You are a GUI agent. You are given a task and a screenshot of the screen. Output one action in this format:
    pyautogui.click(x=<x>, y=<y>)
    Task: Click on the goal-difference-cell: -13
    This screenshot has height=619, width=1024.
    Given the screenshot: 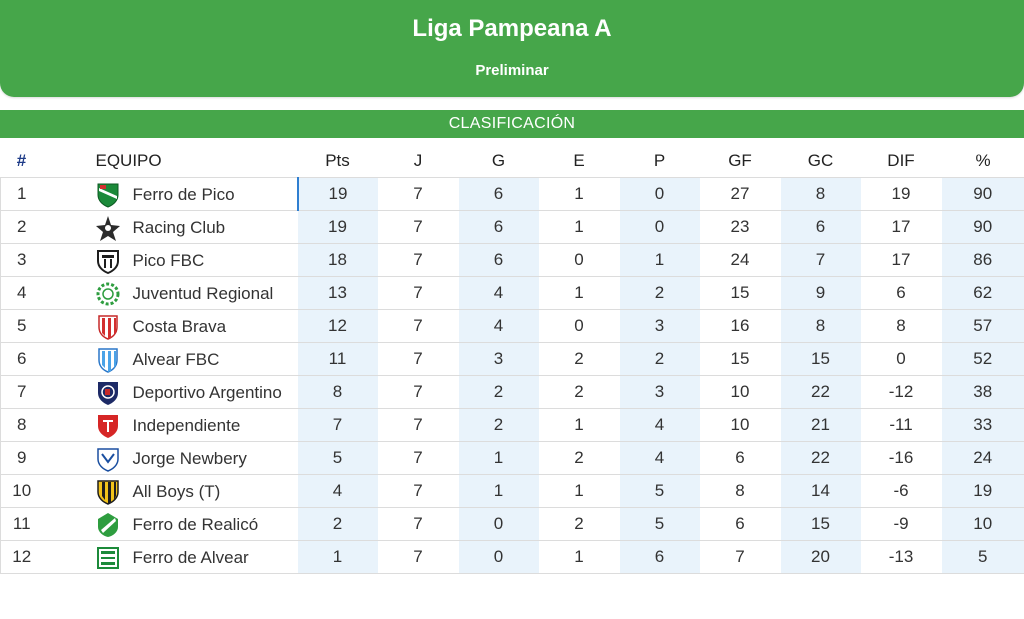 What is the action you would take?
    pyautogui.click(x=901, y=557)
    